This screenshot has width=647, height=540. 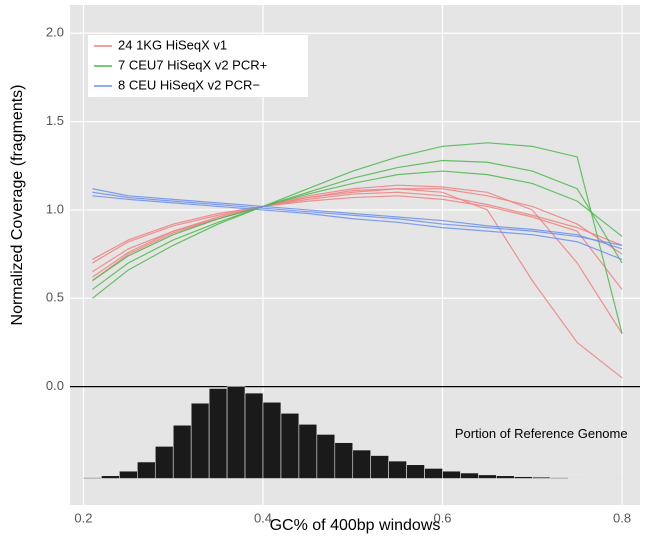 I want to click on y-tick-label: 1.0, so click(x=55, y=208).